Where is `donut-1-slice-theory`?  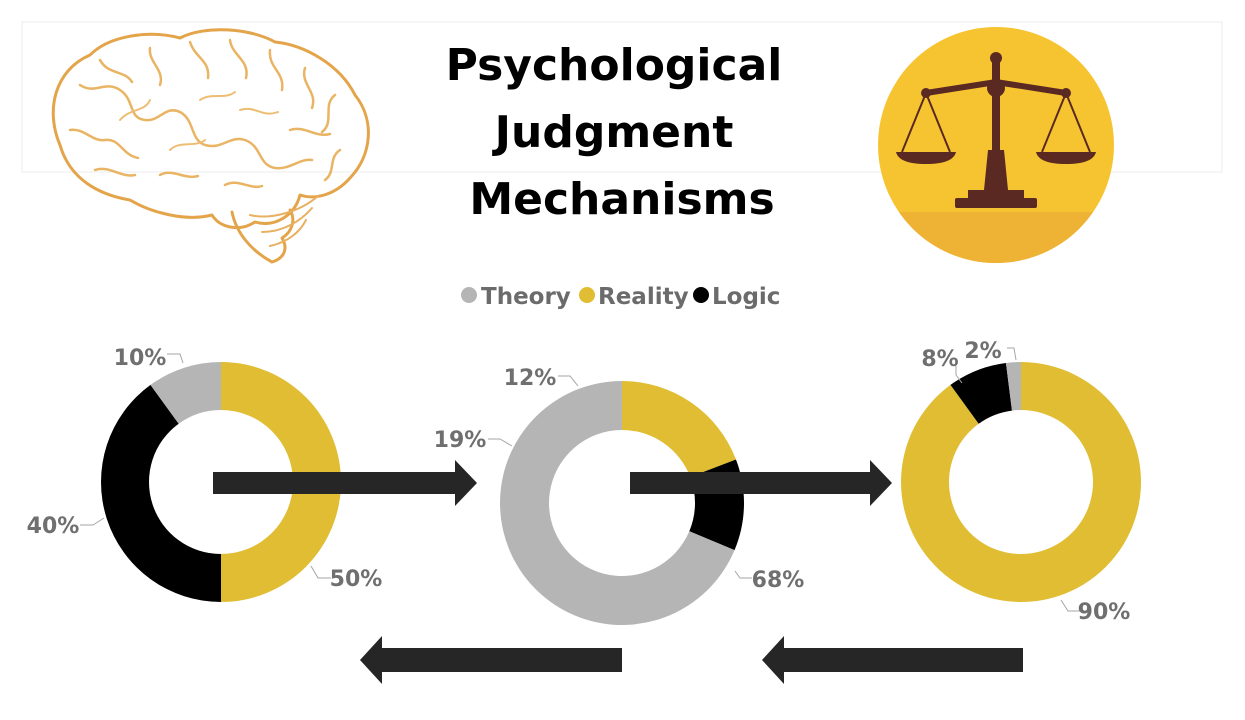 donut-1-slice-theory is located at coordinates (185, 393).